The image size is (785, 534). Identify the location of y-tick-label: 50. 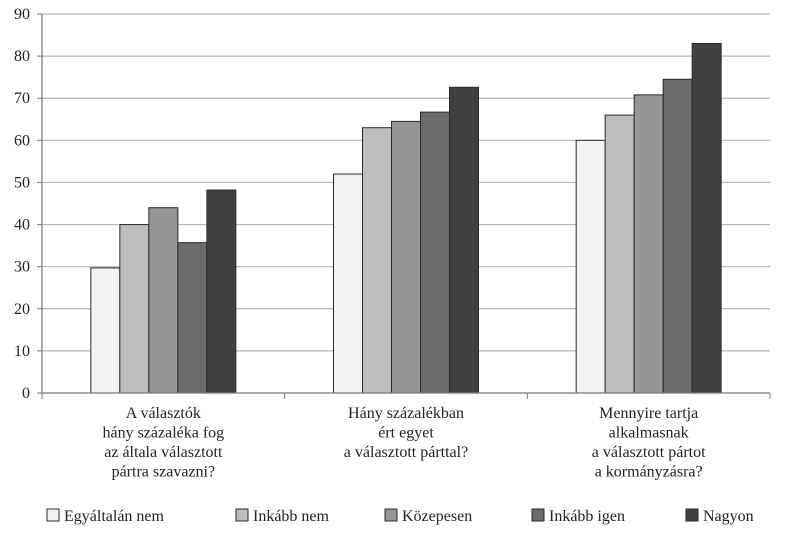
(22, 182).